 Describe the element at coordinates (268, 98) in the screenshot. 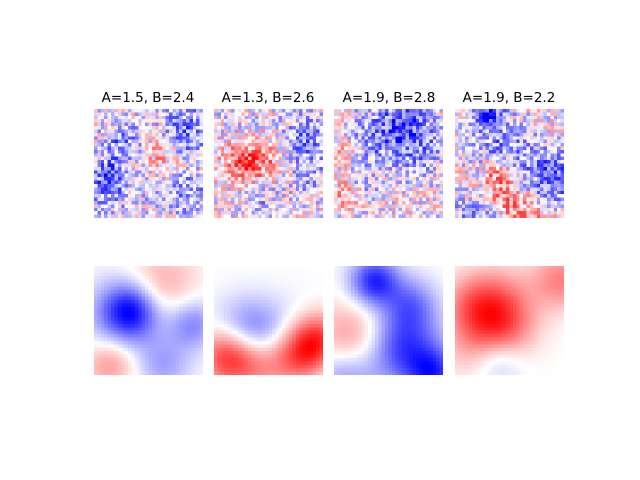

I see `panel-title-2: A=1.3, B=2.6` at that location.